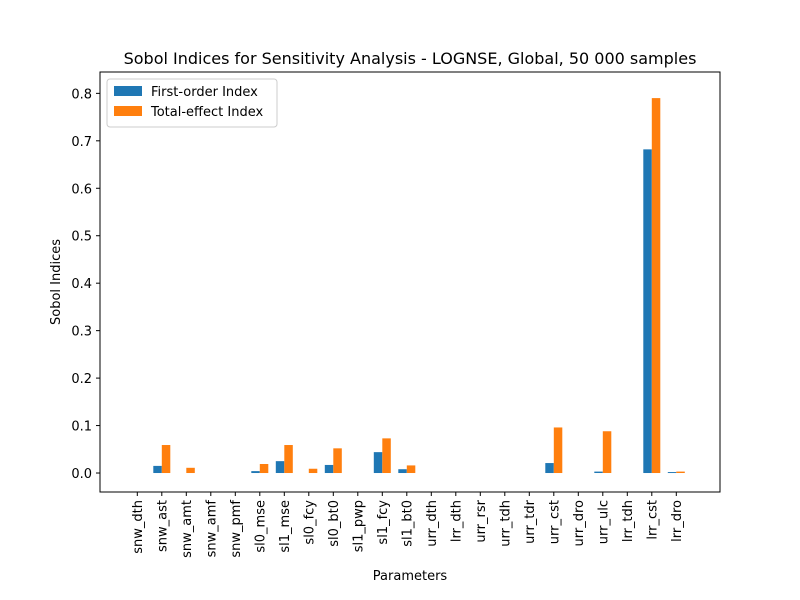 Image resolution: width=800 pixels, height=600 pixels. Describe the element at coordinates (579, 523) in the screenshot. I see `x-tick-label-urr-dro: urr_dro` at that location.